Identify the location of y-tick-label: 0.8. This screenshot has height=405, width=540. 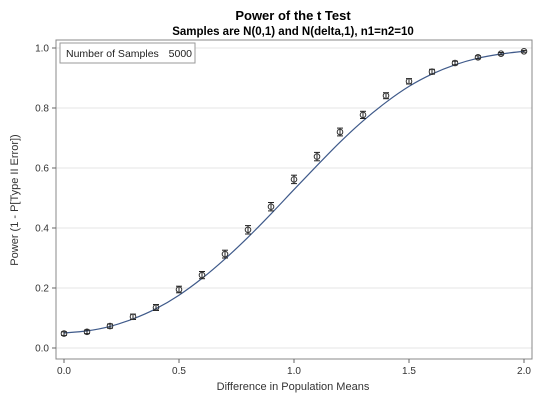
(42, 109).